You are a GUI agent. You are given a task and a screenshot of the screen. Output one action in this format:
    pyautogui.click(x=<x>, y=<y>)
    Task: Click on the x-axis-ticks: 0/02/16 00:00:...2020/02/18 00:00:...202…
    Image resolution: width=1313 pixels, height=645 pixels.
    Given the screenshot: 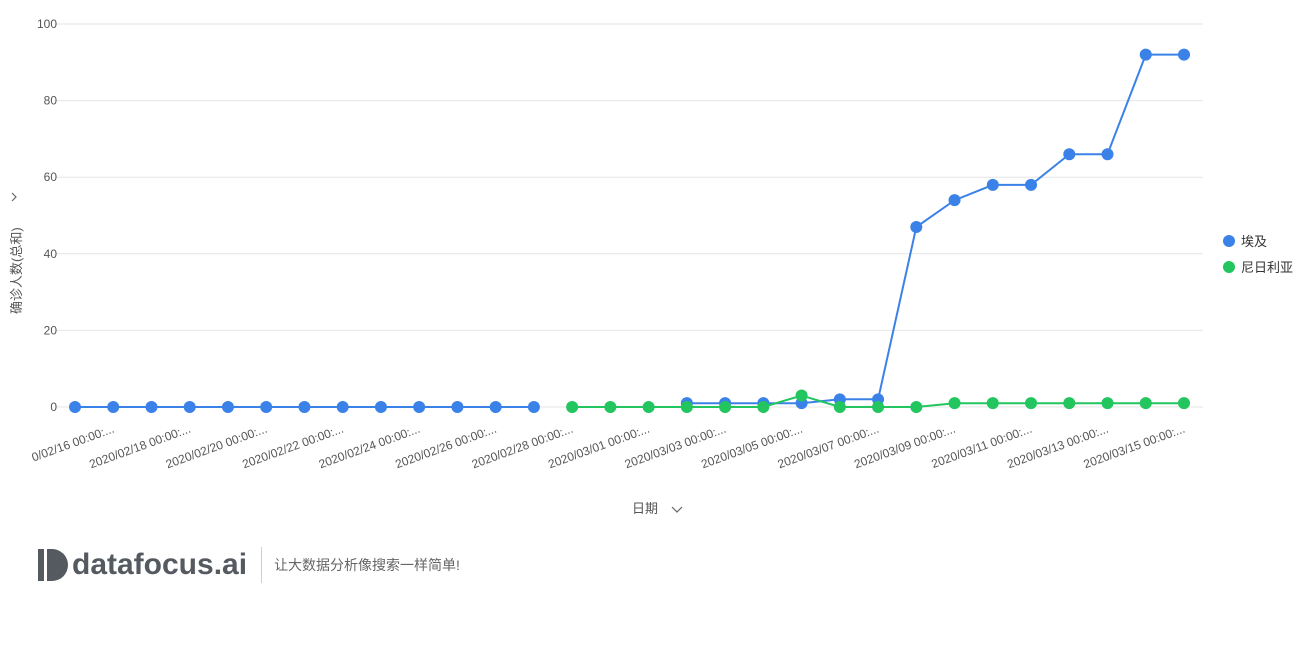 What is the action you would take?
    pyautogui.click(x=608, y=447)
    